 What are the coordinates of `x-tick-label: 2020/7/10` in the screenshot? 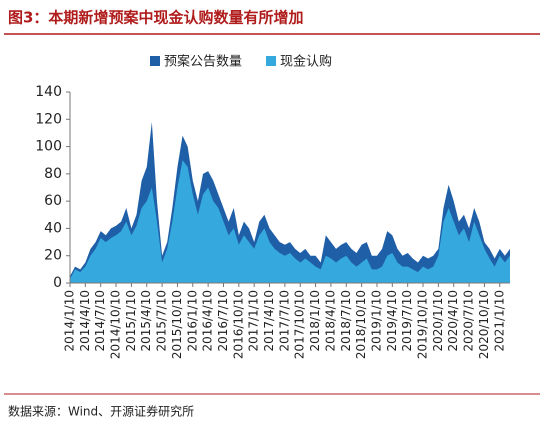 It's located at (469, 321).